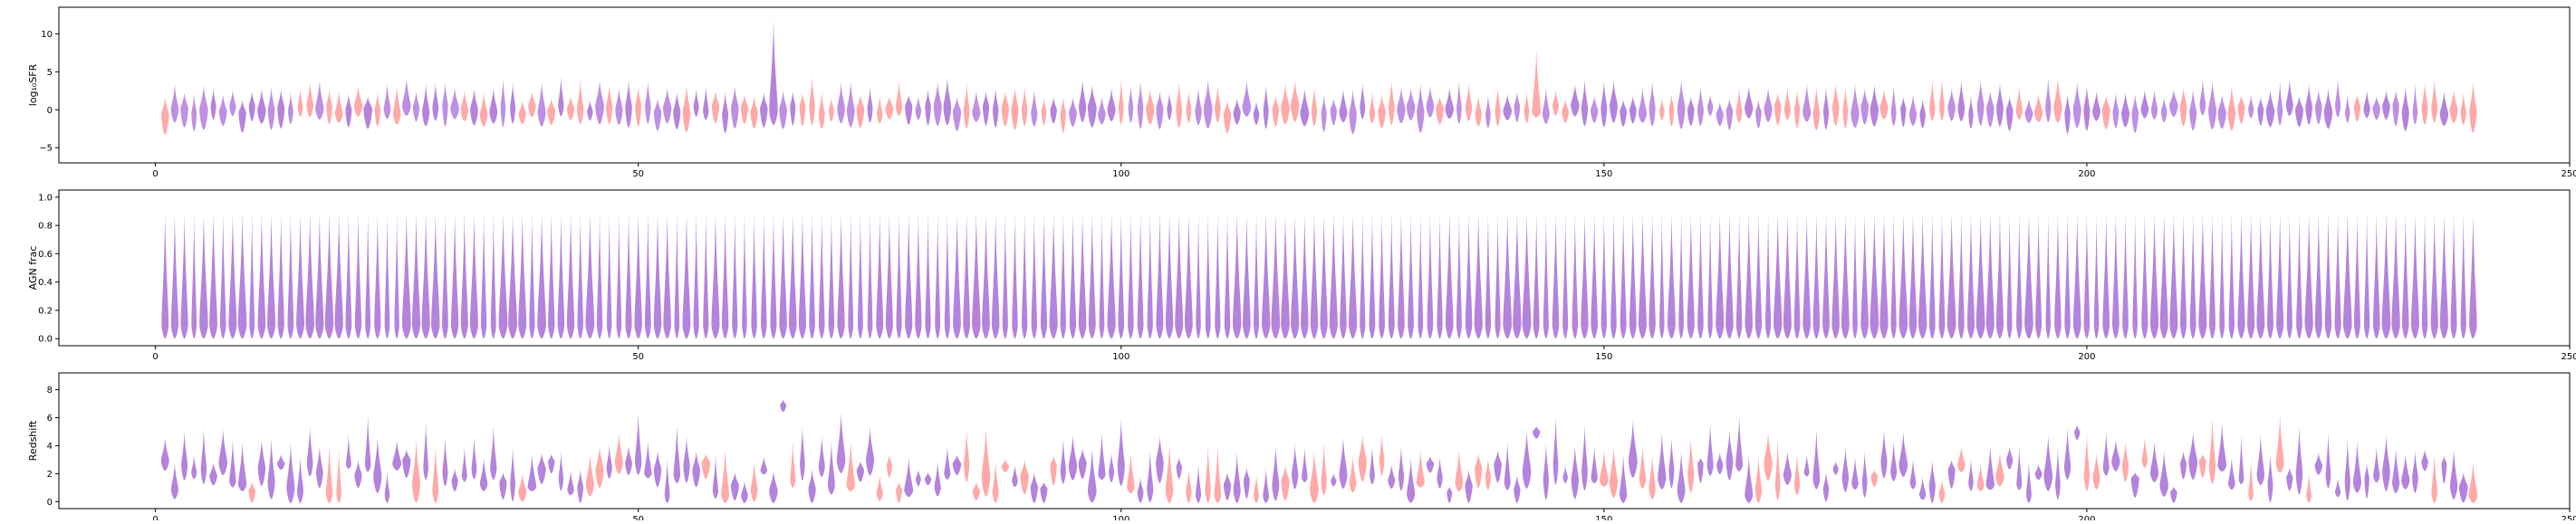 This screenshot has width=2576, height=524. I want to click on x-tick-label-log-sfr-0: 0, so click(155, 174).